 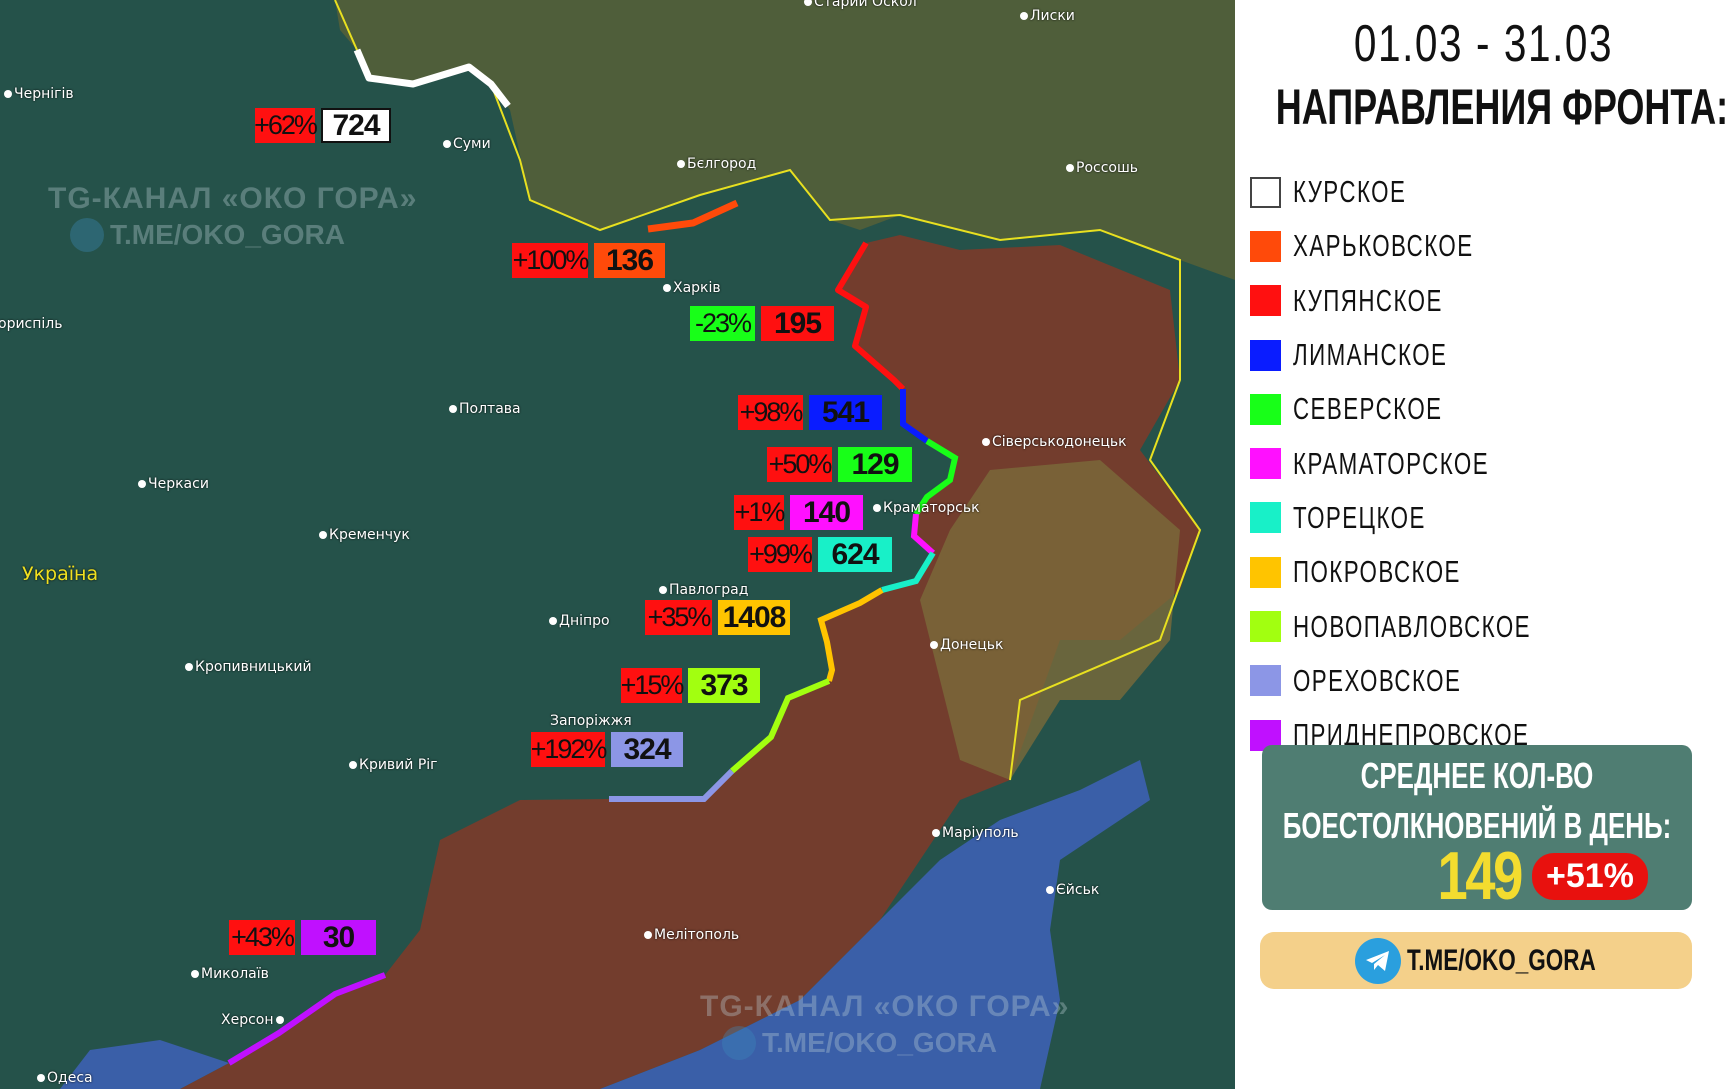 I want to click on direction-label-kramatorsk: +1% 140, so click(x=798, y=512).